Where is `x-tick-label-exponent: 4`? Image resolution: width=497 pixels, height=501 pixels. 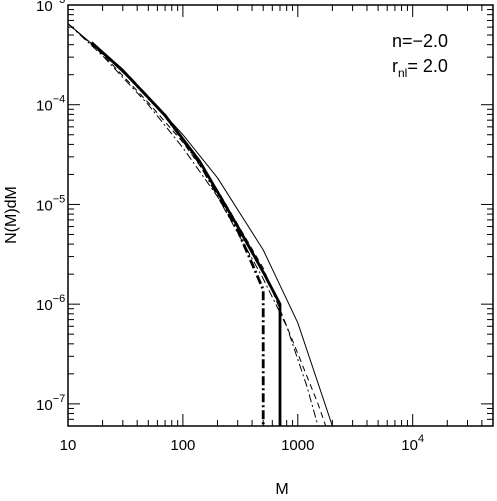
x-tick-label-exponent: 4 is located at coordinates (421, 439).